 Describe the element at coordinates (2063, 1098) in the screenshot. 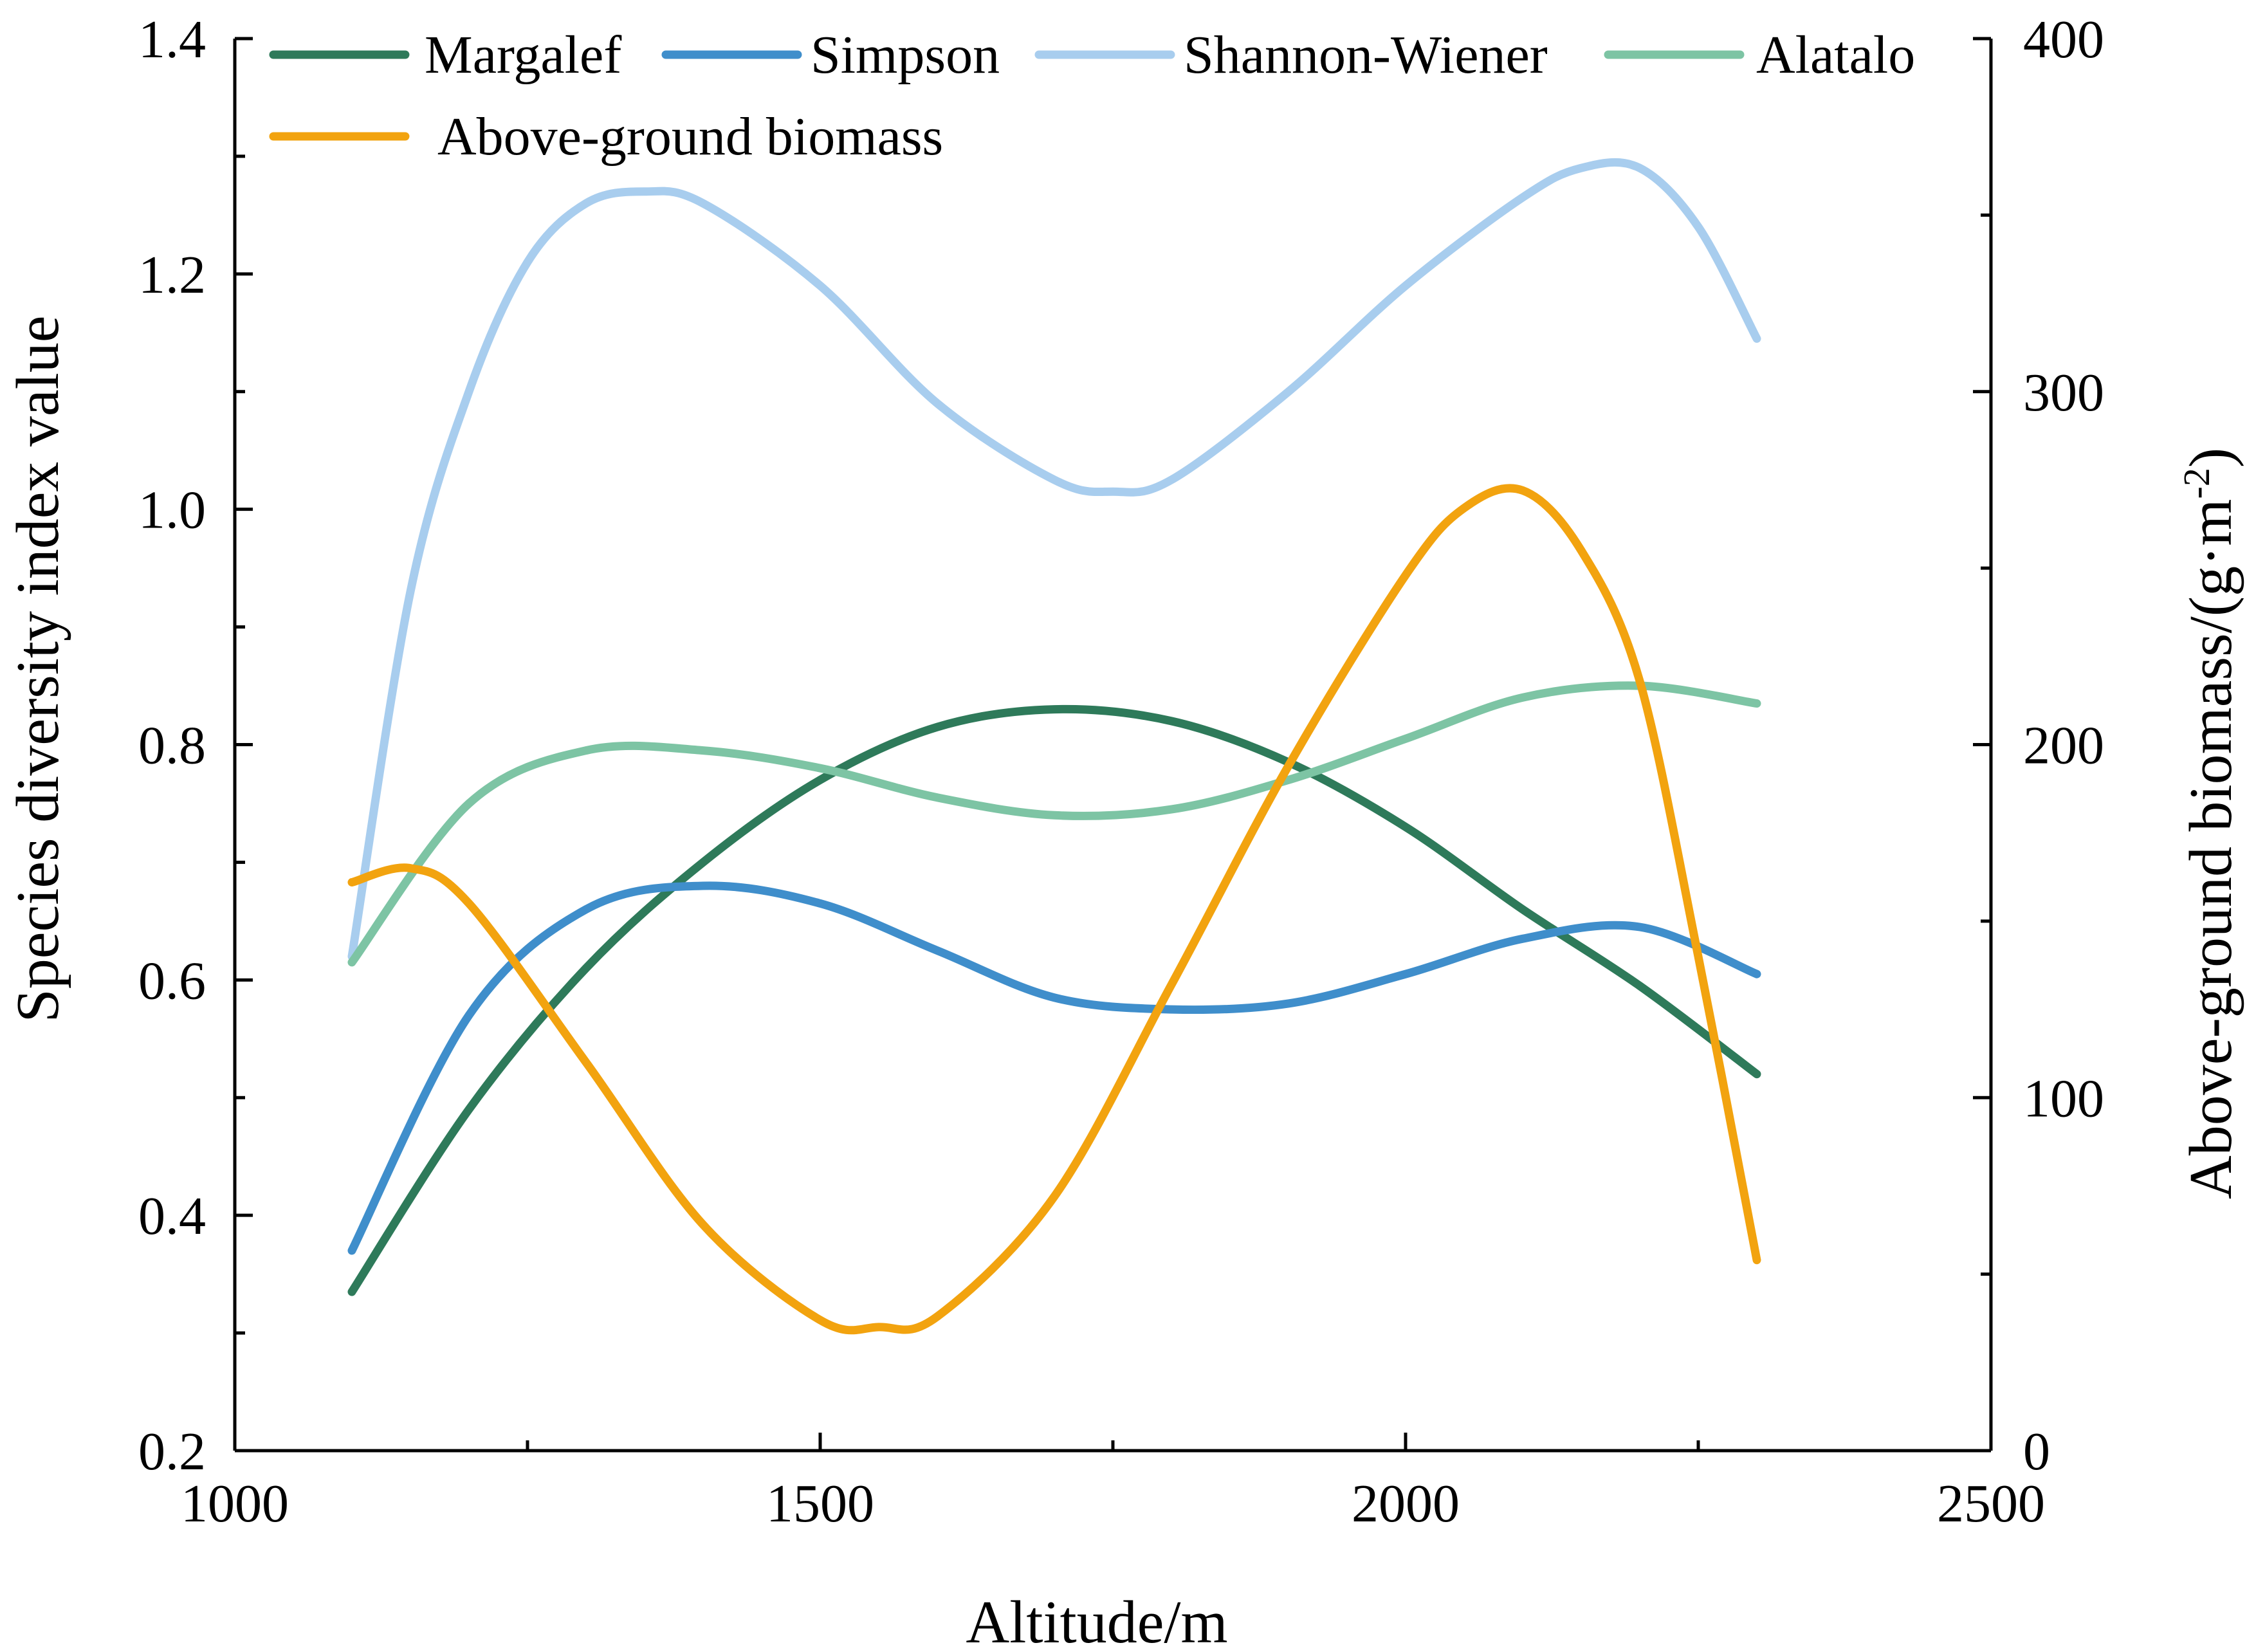

I see `y-right-tick-label-100: 100` at that location.